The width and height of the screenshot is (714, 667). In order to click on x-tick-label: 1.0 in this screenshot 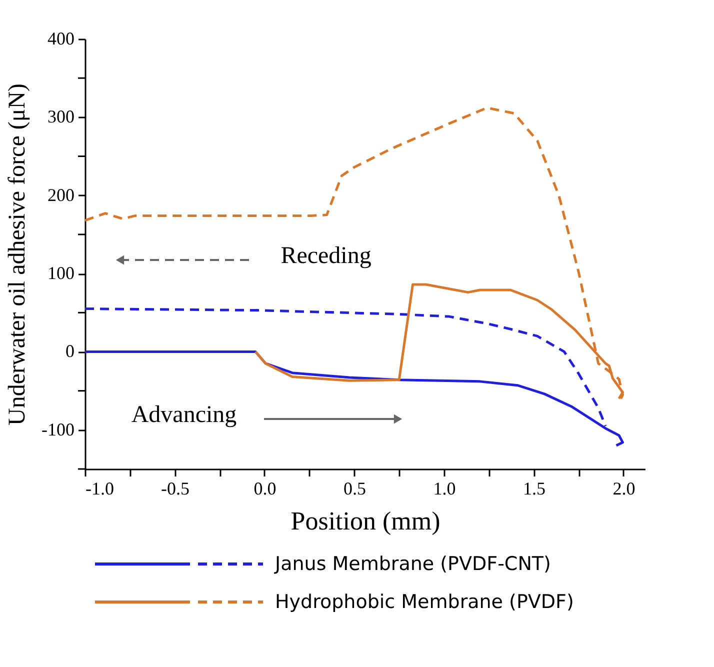, I will do `click(444, 488)`.